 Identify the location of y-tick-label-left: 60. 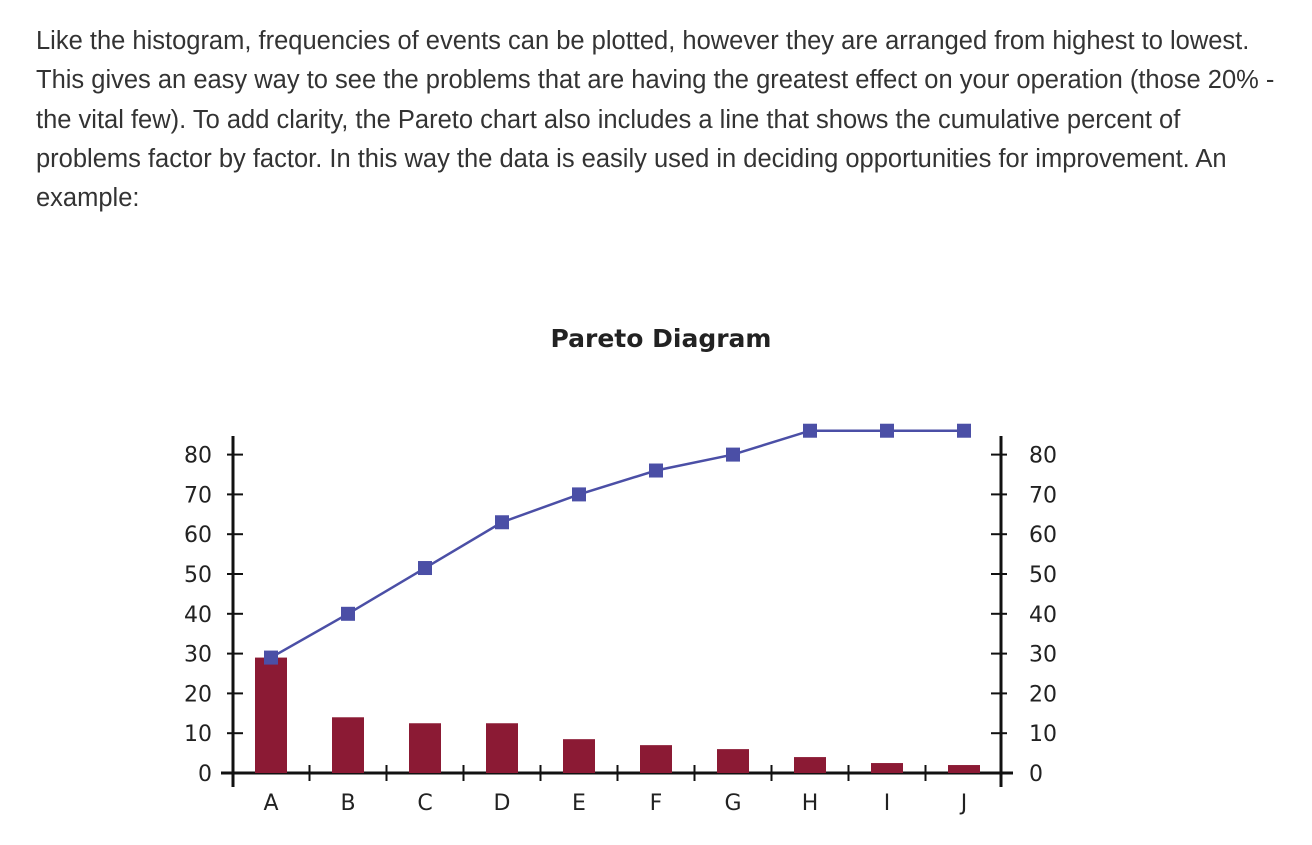
(198, 535).